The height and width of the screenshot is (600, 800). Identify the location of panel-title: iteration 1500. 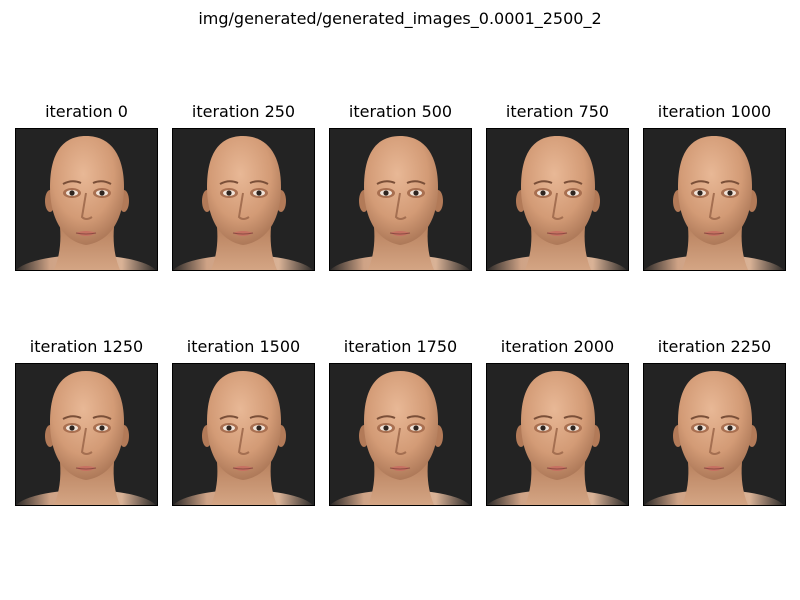
(243, 346).